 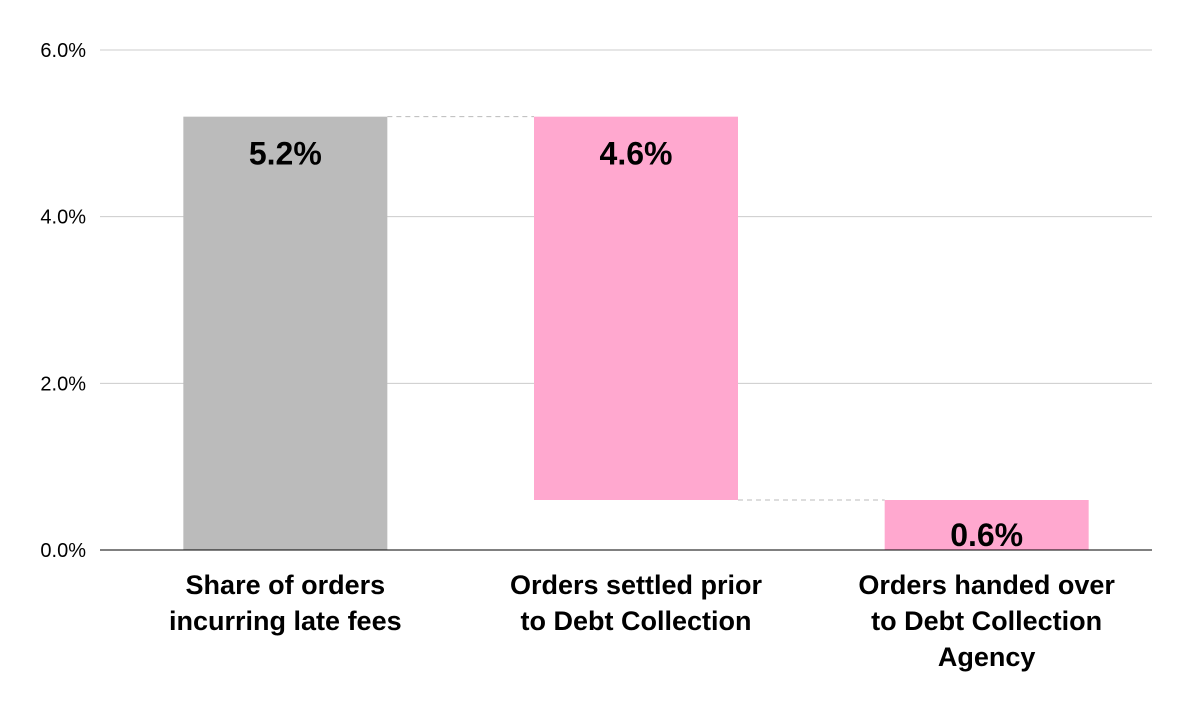 What do you see at coordinates (63, 551) in the screenshot?
I see `y-tick-label: 0.0%` at bounding box center [63, 551].